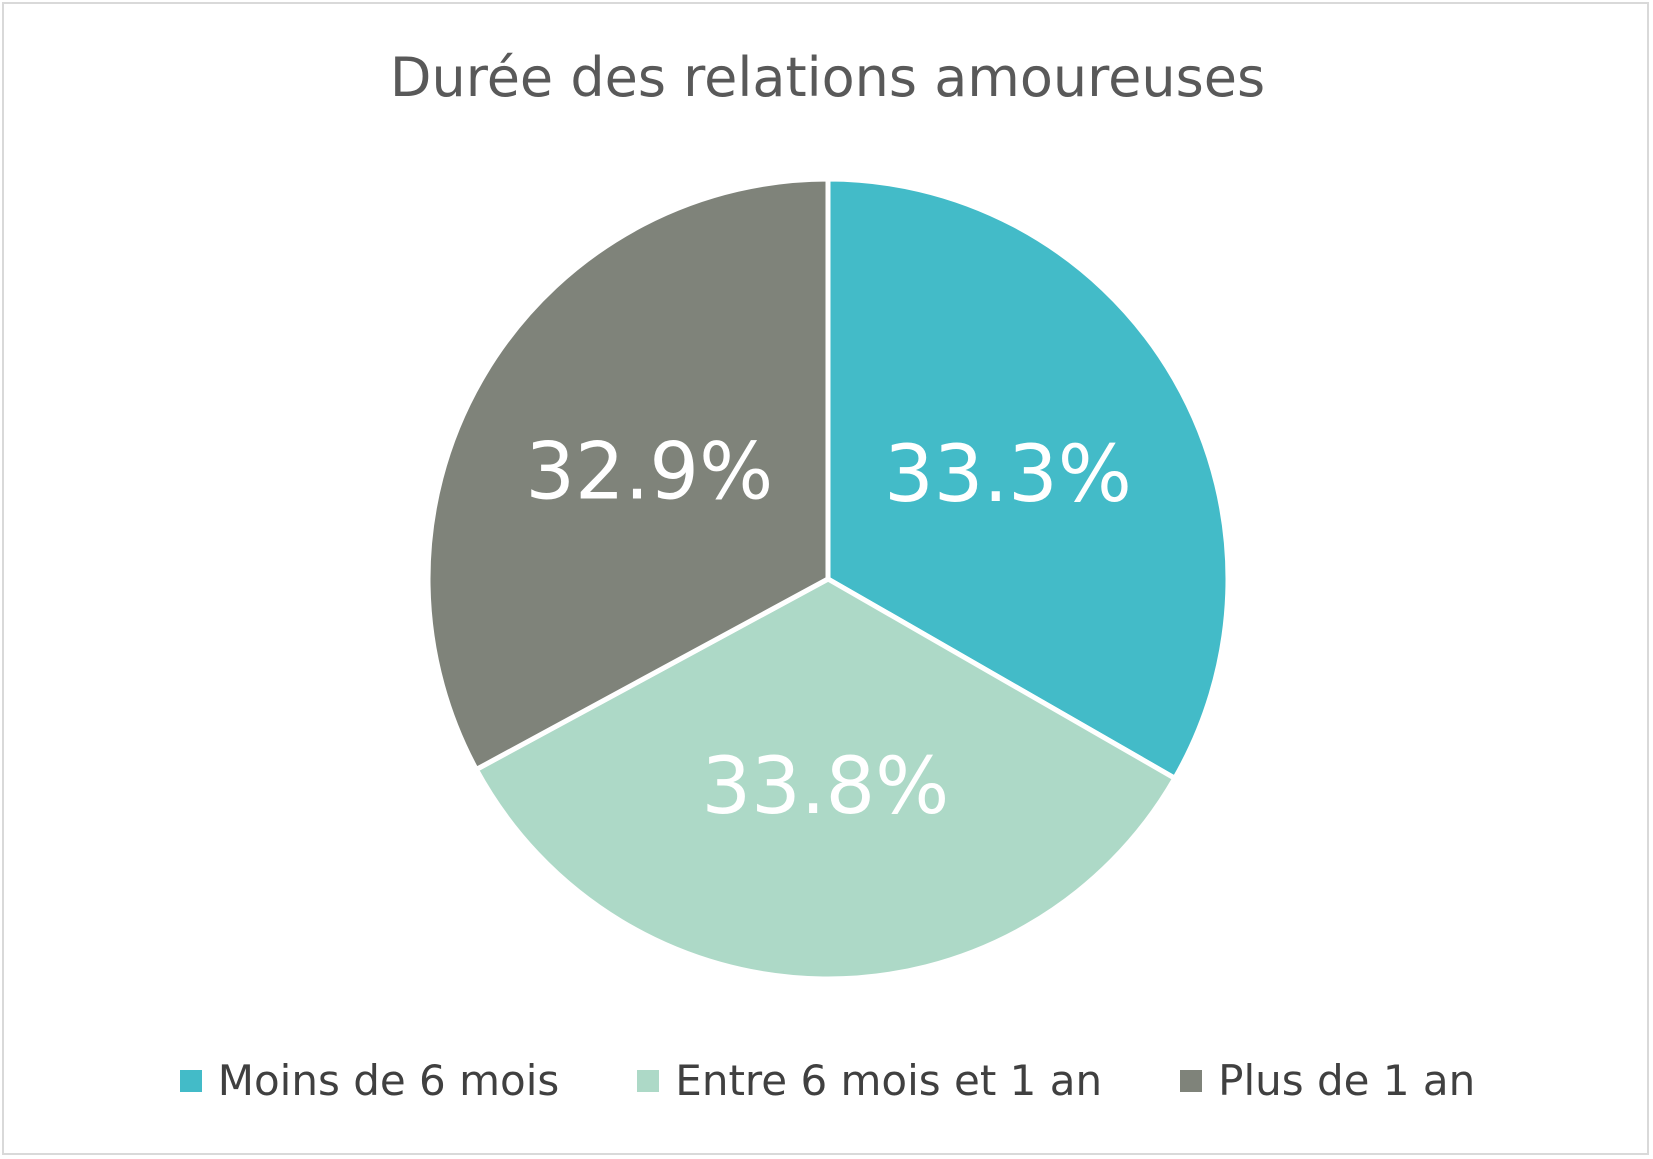 This screenshot has width=1653, height=1159. I want to click on slice-data-label-2: 32.9%, so click(649, 473).